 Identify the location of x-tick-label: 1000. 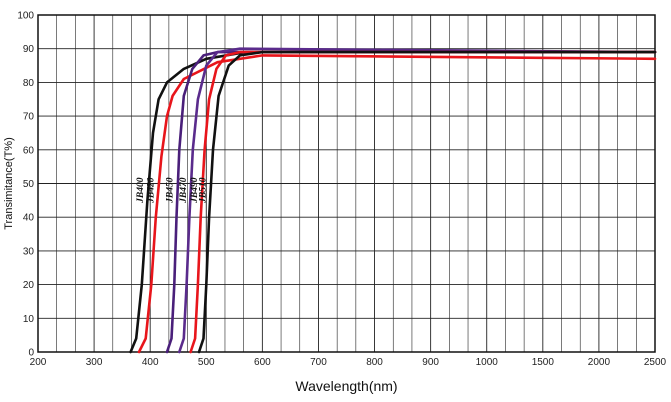
(487, 362).